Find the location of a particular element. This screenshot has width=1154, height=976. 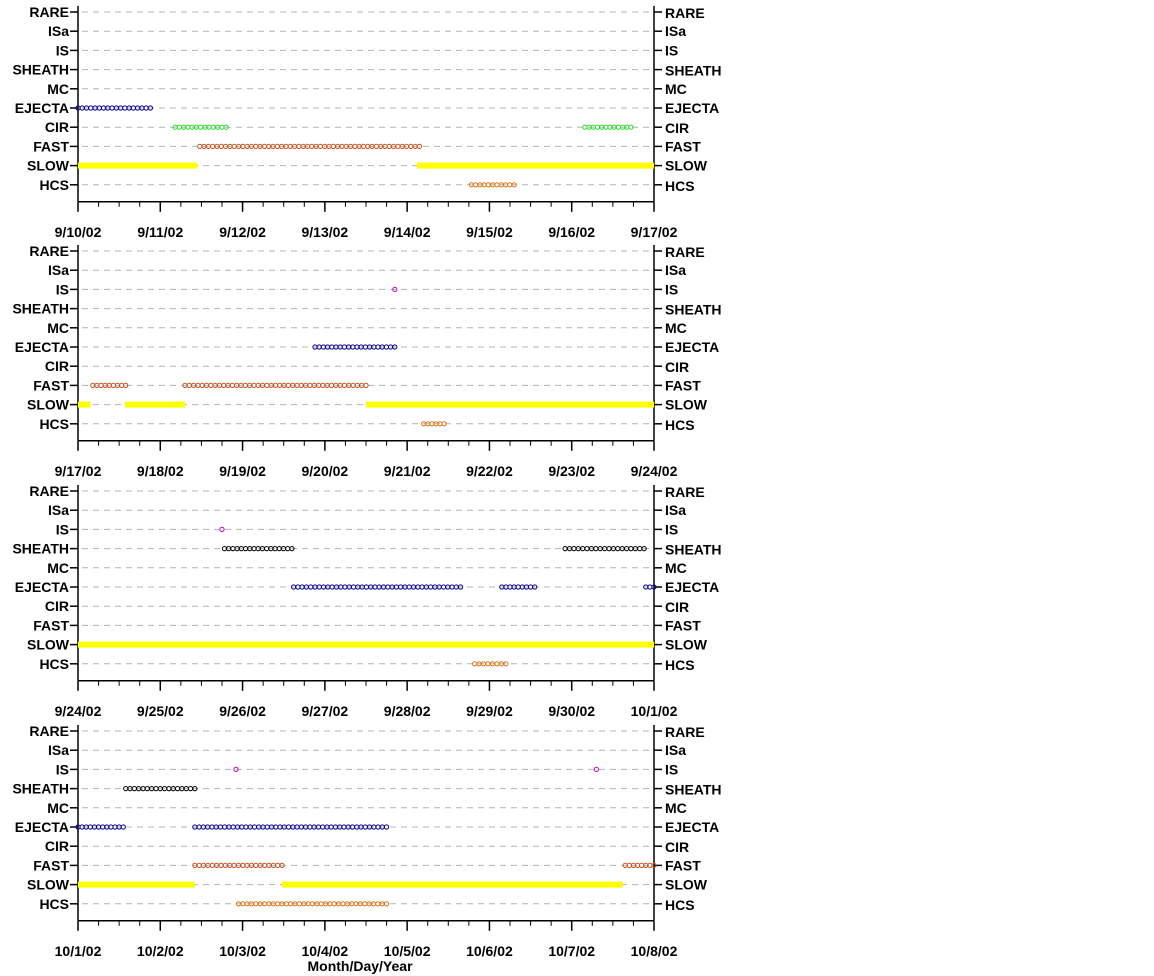

panel-4-category-label-right: ISa is located at coordinates (675, 750).